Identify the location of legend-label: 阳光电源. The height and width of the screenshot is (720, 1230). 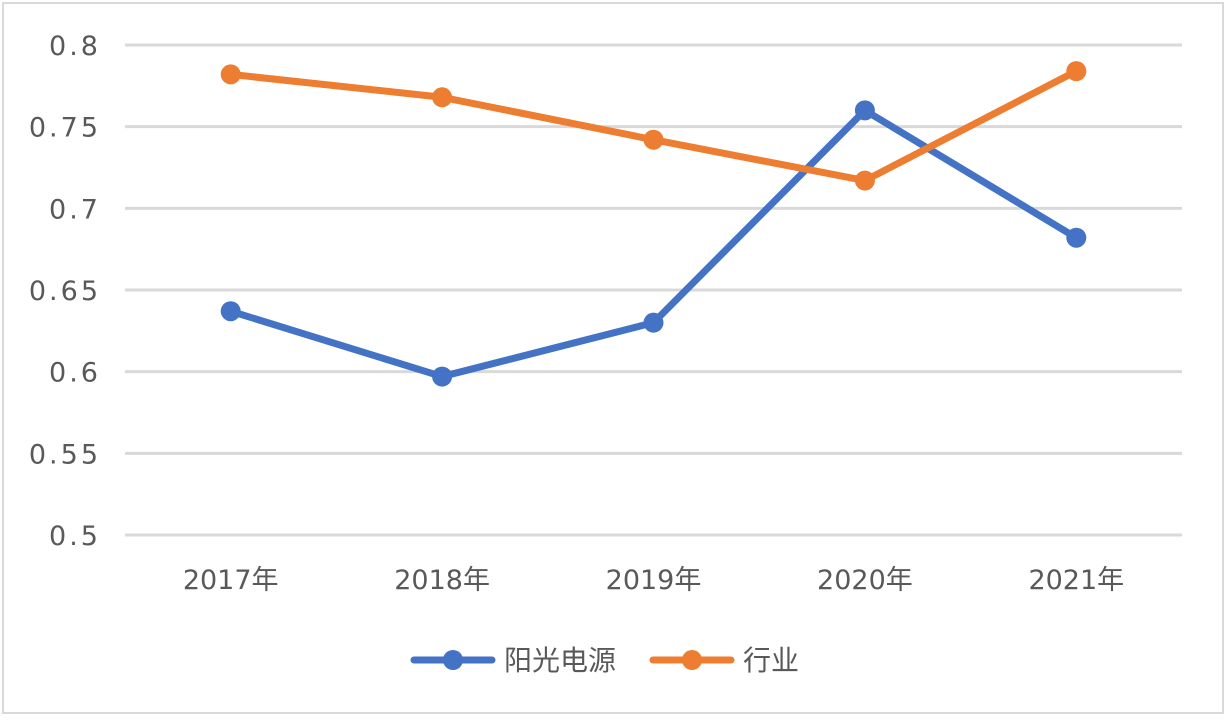
(560, 660).